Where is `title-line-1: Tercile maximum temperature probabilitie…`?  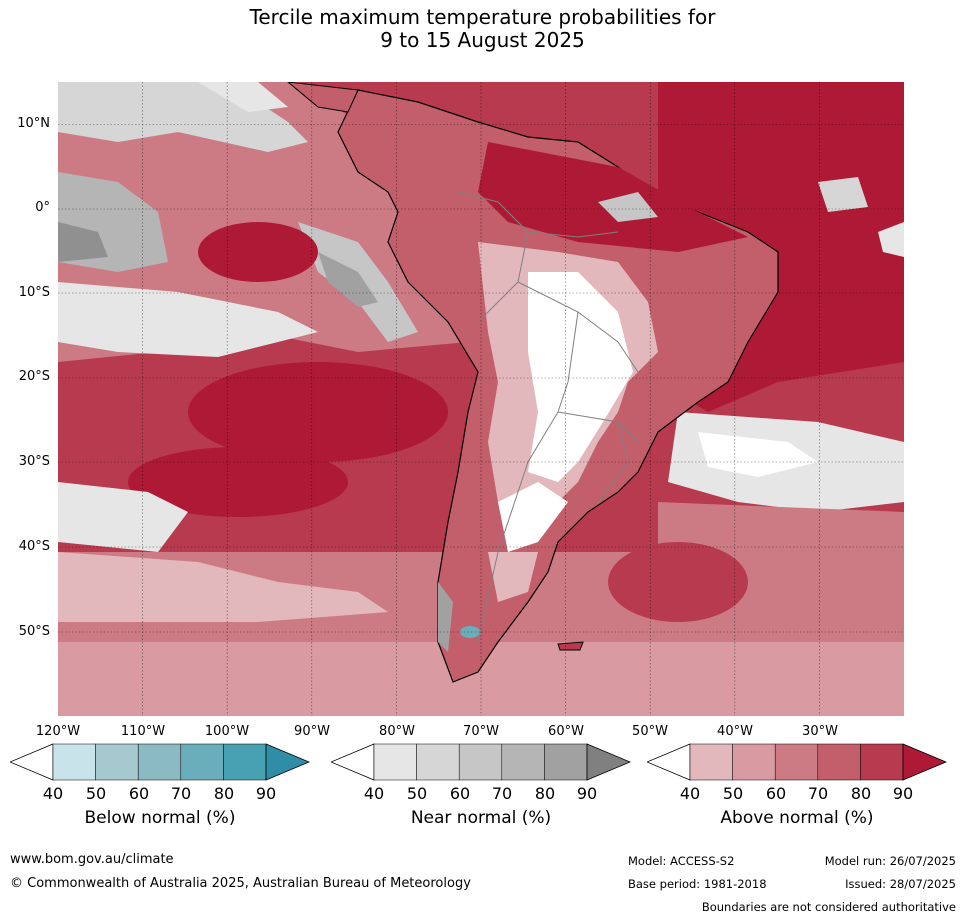 title-line-1: Tercile maximum temperature probabilitie… is located at coordinates (482, 17).